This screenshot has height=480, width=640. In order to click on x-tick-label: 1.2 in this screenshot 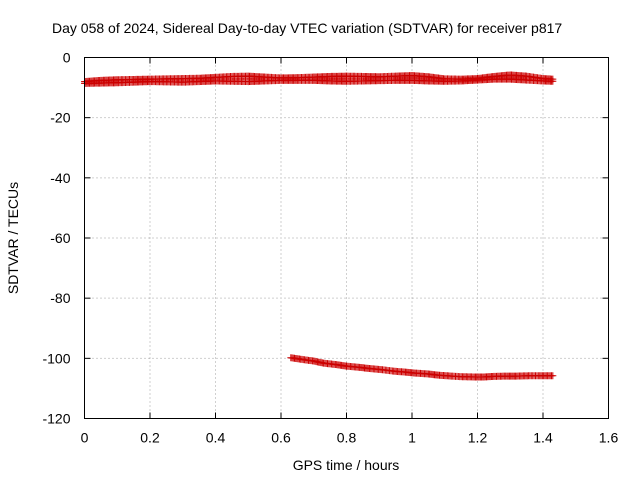, I will do `click(478, 438)`.